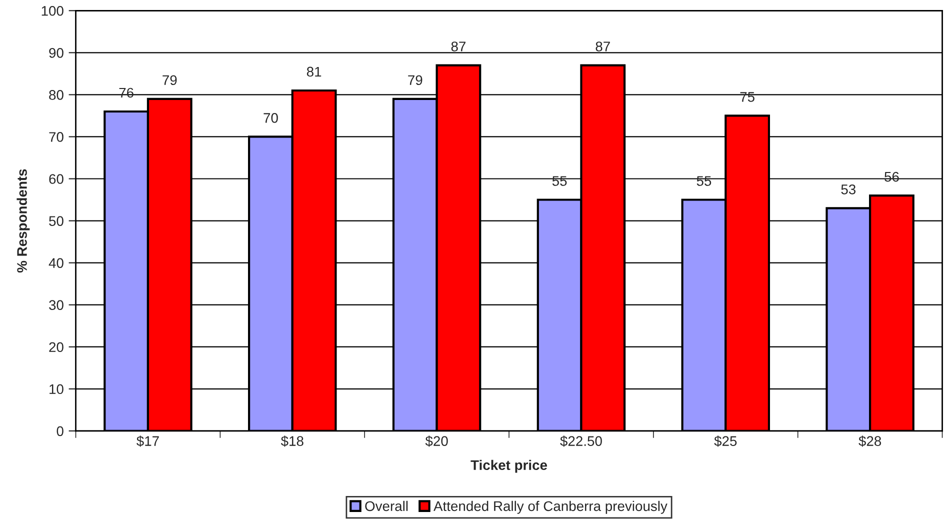 The width and height of the screenshot is (947, 532). What do you see at coordinates (23, 221) in the screenshot?
I see `y-axis-title: % Respondents` at bounding box center [23, 221].